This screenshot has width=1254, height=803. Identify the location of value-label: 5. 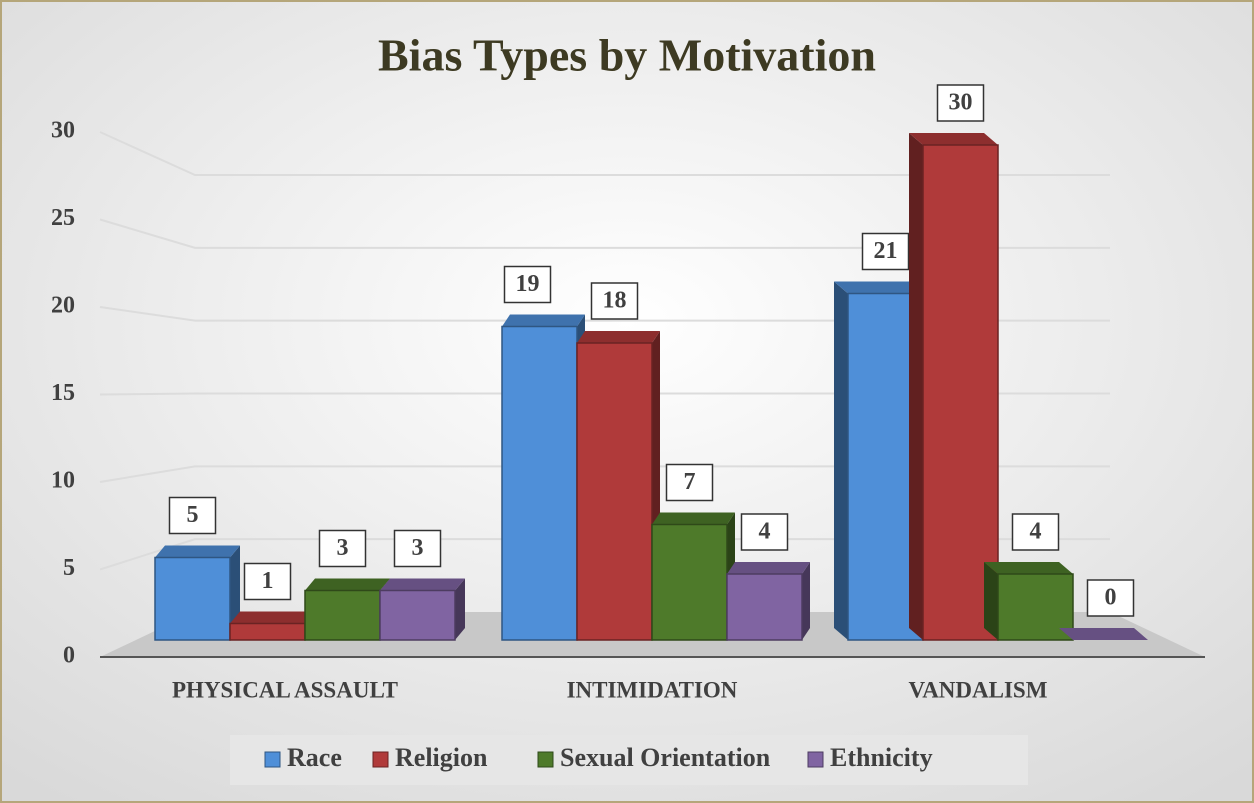
(193, 515).